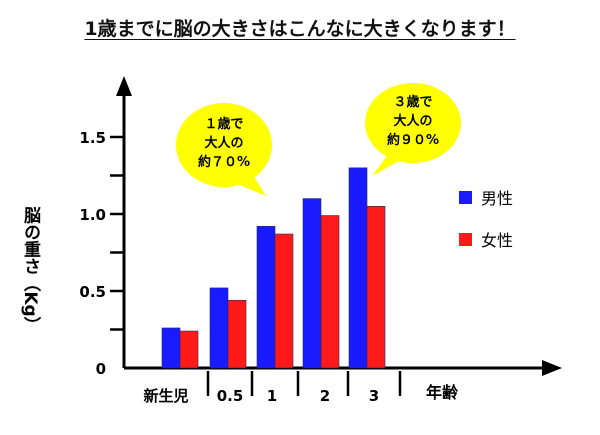 This screenshot has width=600, height=435. What do you see at coordinates (374, 396) in the screenshot?
I see `x-tick-label: 3` at bounding box center [374, 396].